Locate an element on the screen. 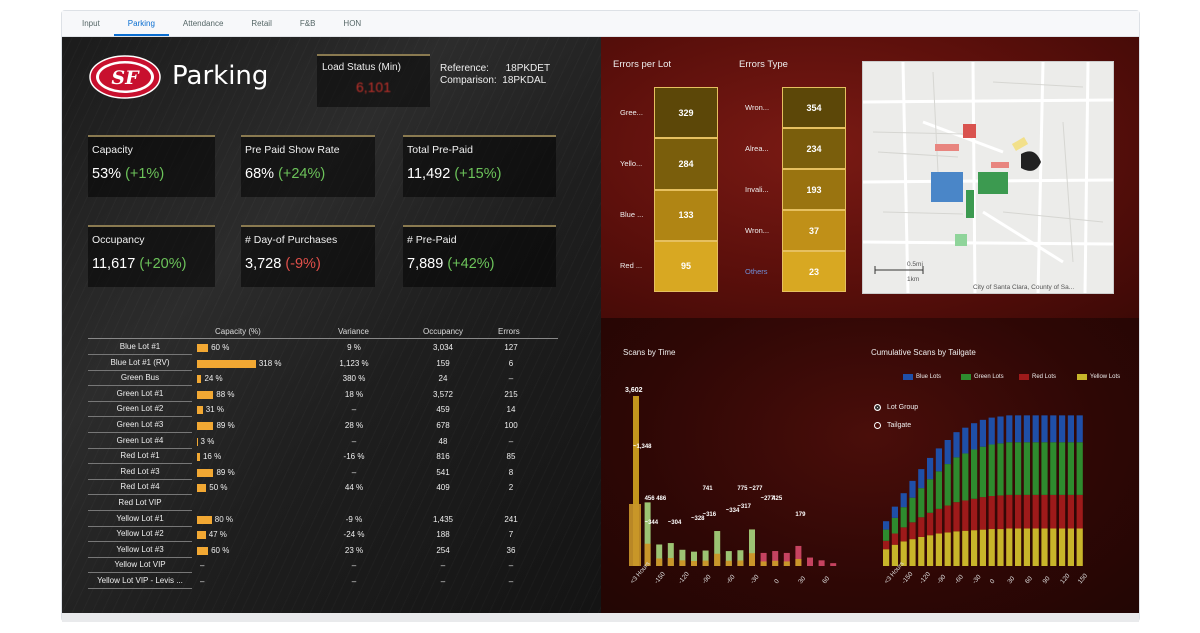 Image resolution: width=1200 pixels, height=633 pixels. table-row: Green Lot #1 88 % 18 % 3,572 215 is located at coordinates (323, 395).